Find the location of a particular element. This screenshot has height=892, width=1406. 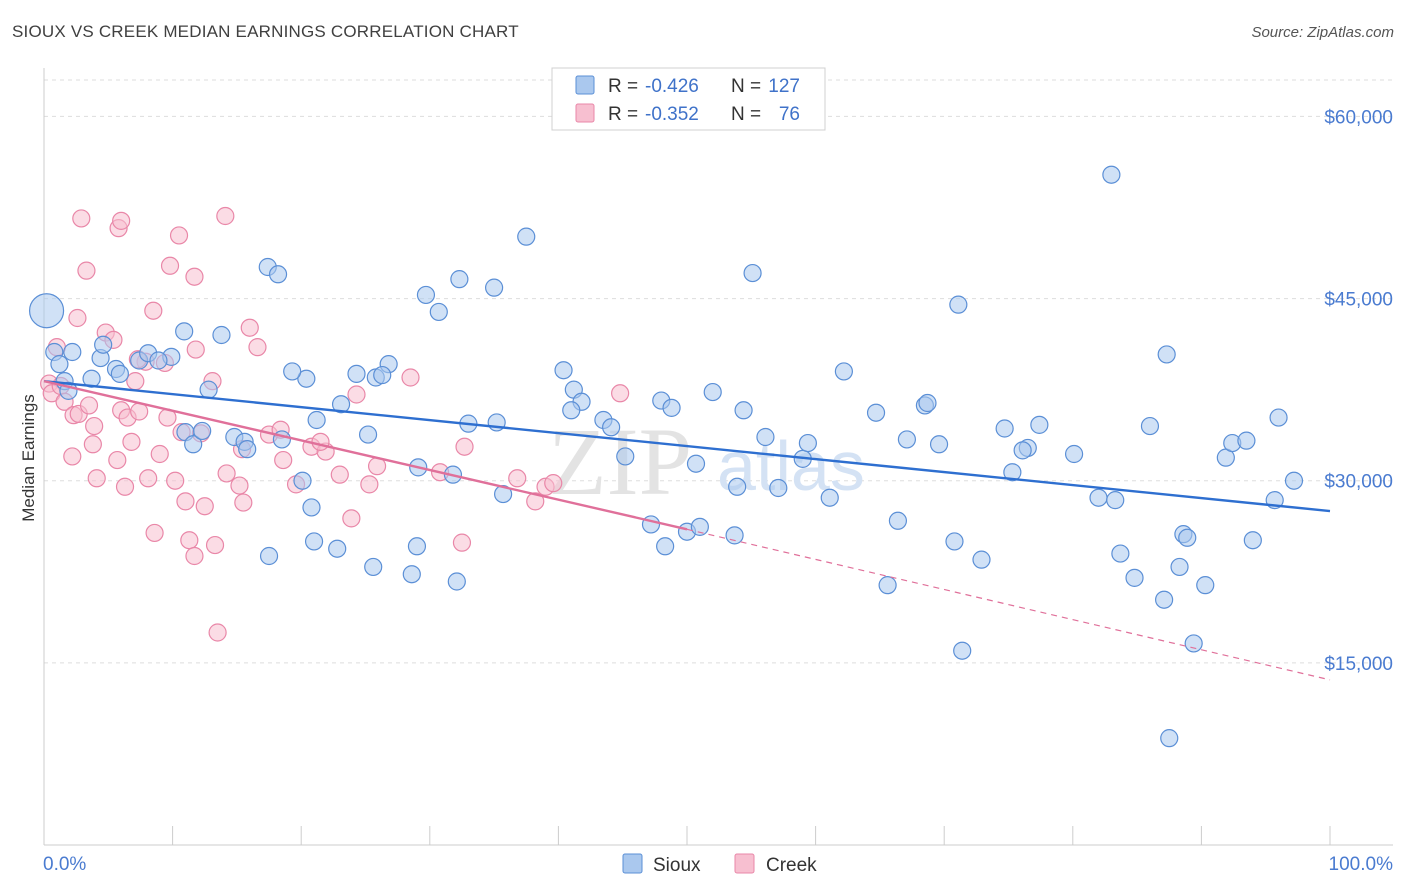

legend-top: R = -0.426 N = 127 R = -0.352 N = 76 is located at coordinates (688, 99).